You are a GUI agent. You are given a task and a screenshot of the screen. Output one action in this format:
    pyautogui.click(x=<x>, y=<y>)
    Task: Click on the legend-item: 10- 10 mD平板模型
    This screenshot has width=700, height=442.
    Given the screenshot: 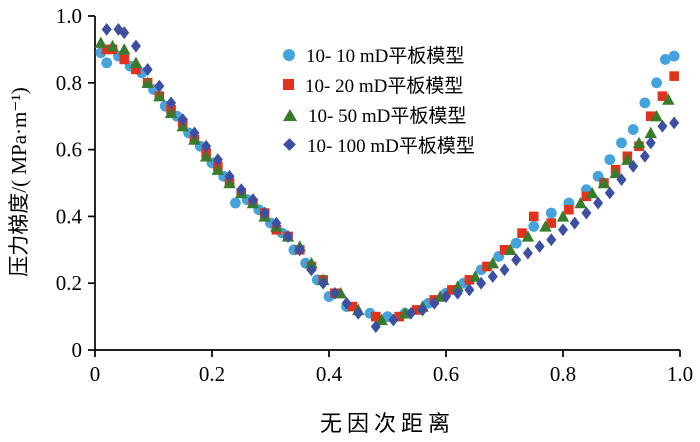 What is the action you would take?
    pyautogui.click(x=379, y=55)
    